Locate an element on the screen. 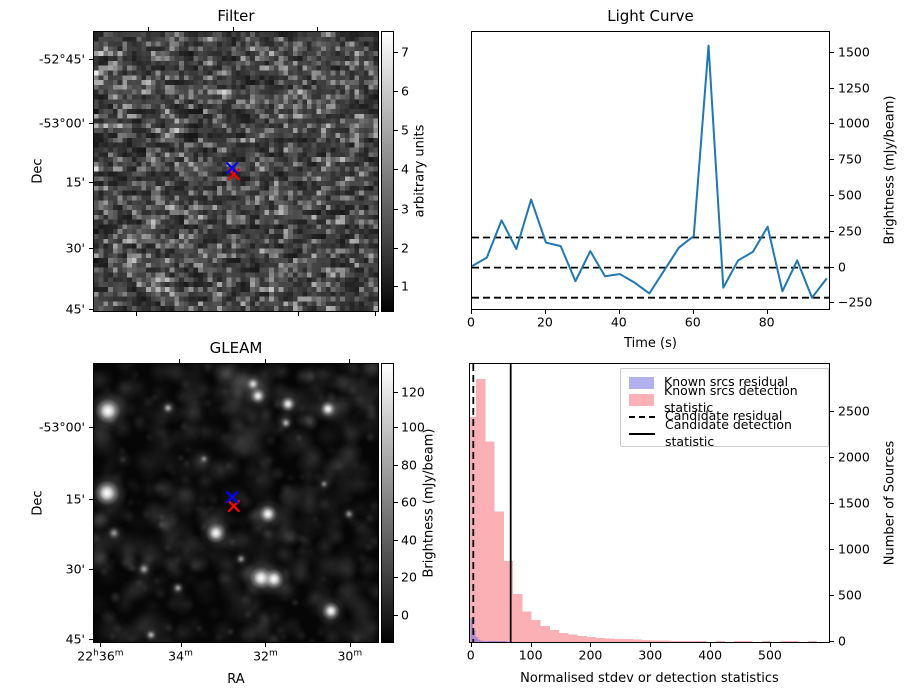 The width and height of the screenshot is (907, 699). light-curve-panel-title: Light Curve is located at coordinates (650, 16).